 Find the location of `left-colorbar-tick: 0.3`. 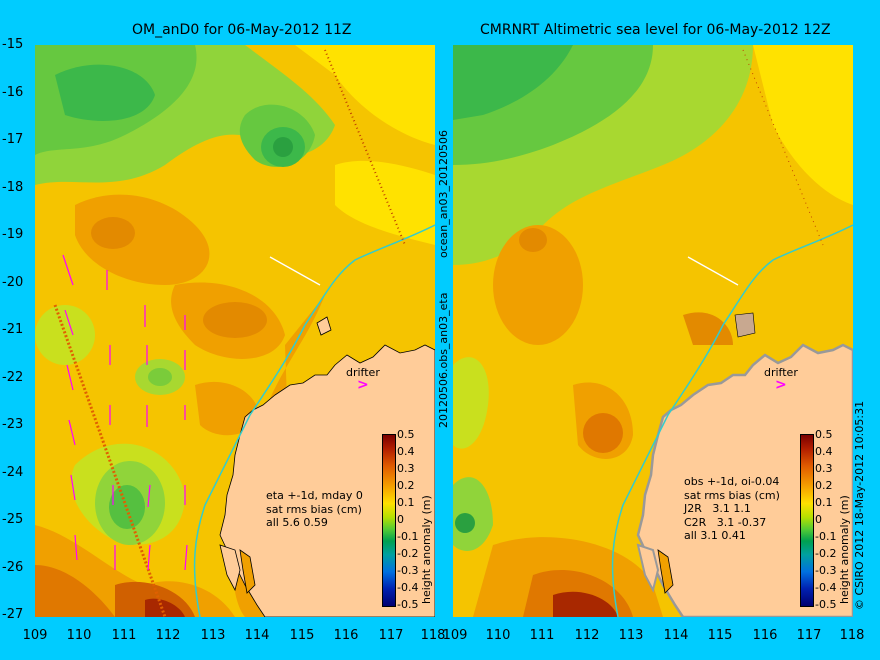

left-colorbar-tick: 0.3 is located at coordinates (406, 468).